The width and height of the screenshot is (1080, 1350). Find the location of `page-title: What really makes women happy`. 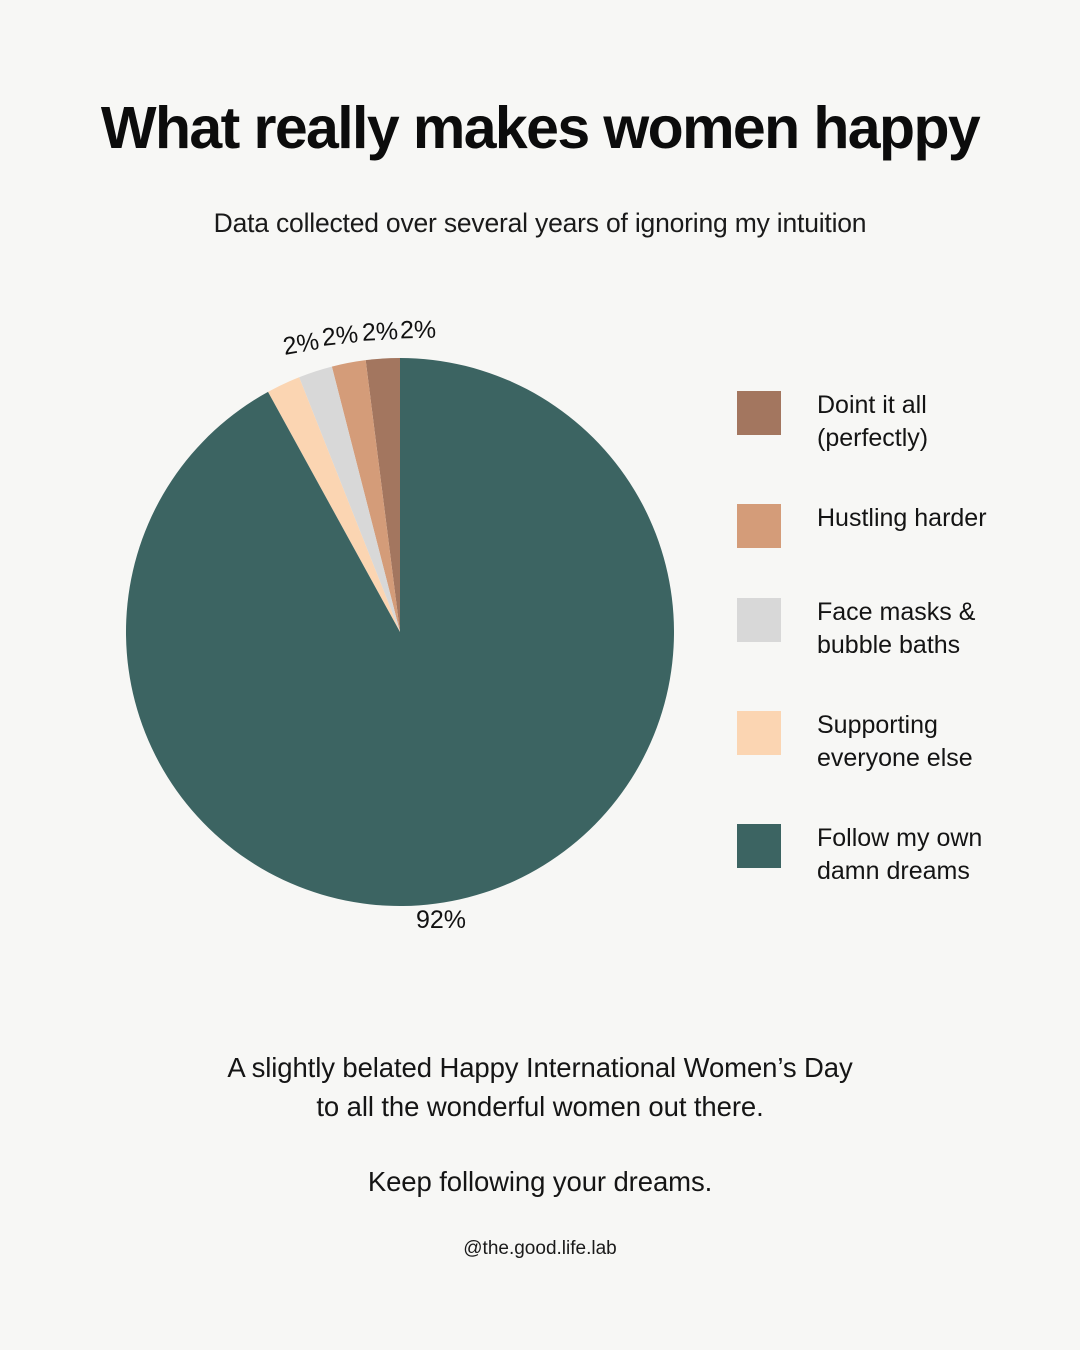

page-title: What really makes women happy is located at coordinates (540, 128).